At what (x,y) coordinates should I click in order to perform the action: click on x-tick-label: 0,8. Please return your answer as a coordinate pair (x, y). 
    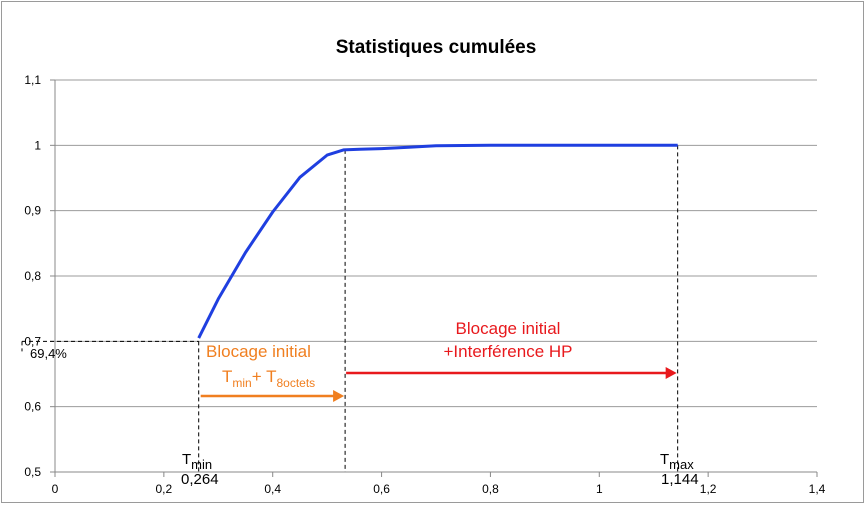
    Looking at the image, I should click on (490, 489).